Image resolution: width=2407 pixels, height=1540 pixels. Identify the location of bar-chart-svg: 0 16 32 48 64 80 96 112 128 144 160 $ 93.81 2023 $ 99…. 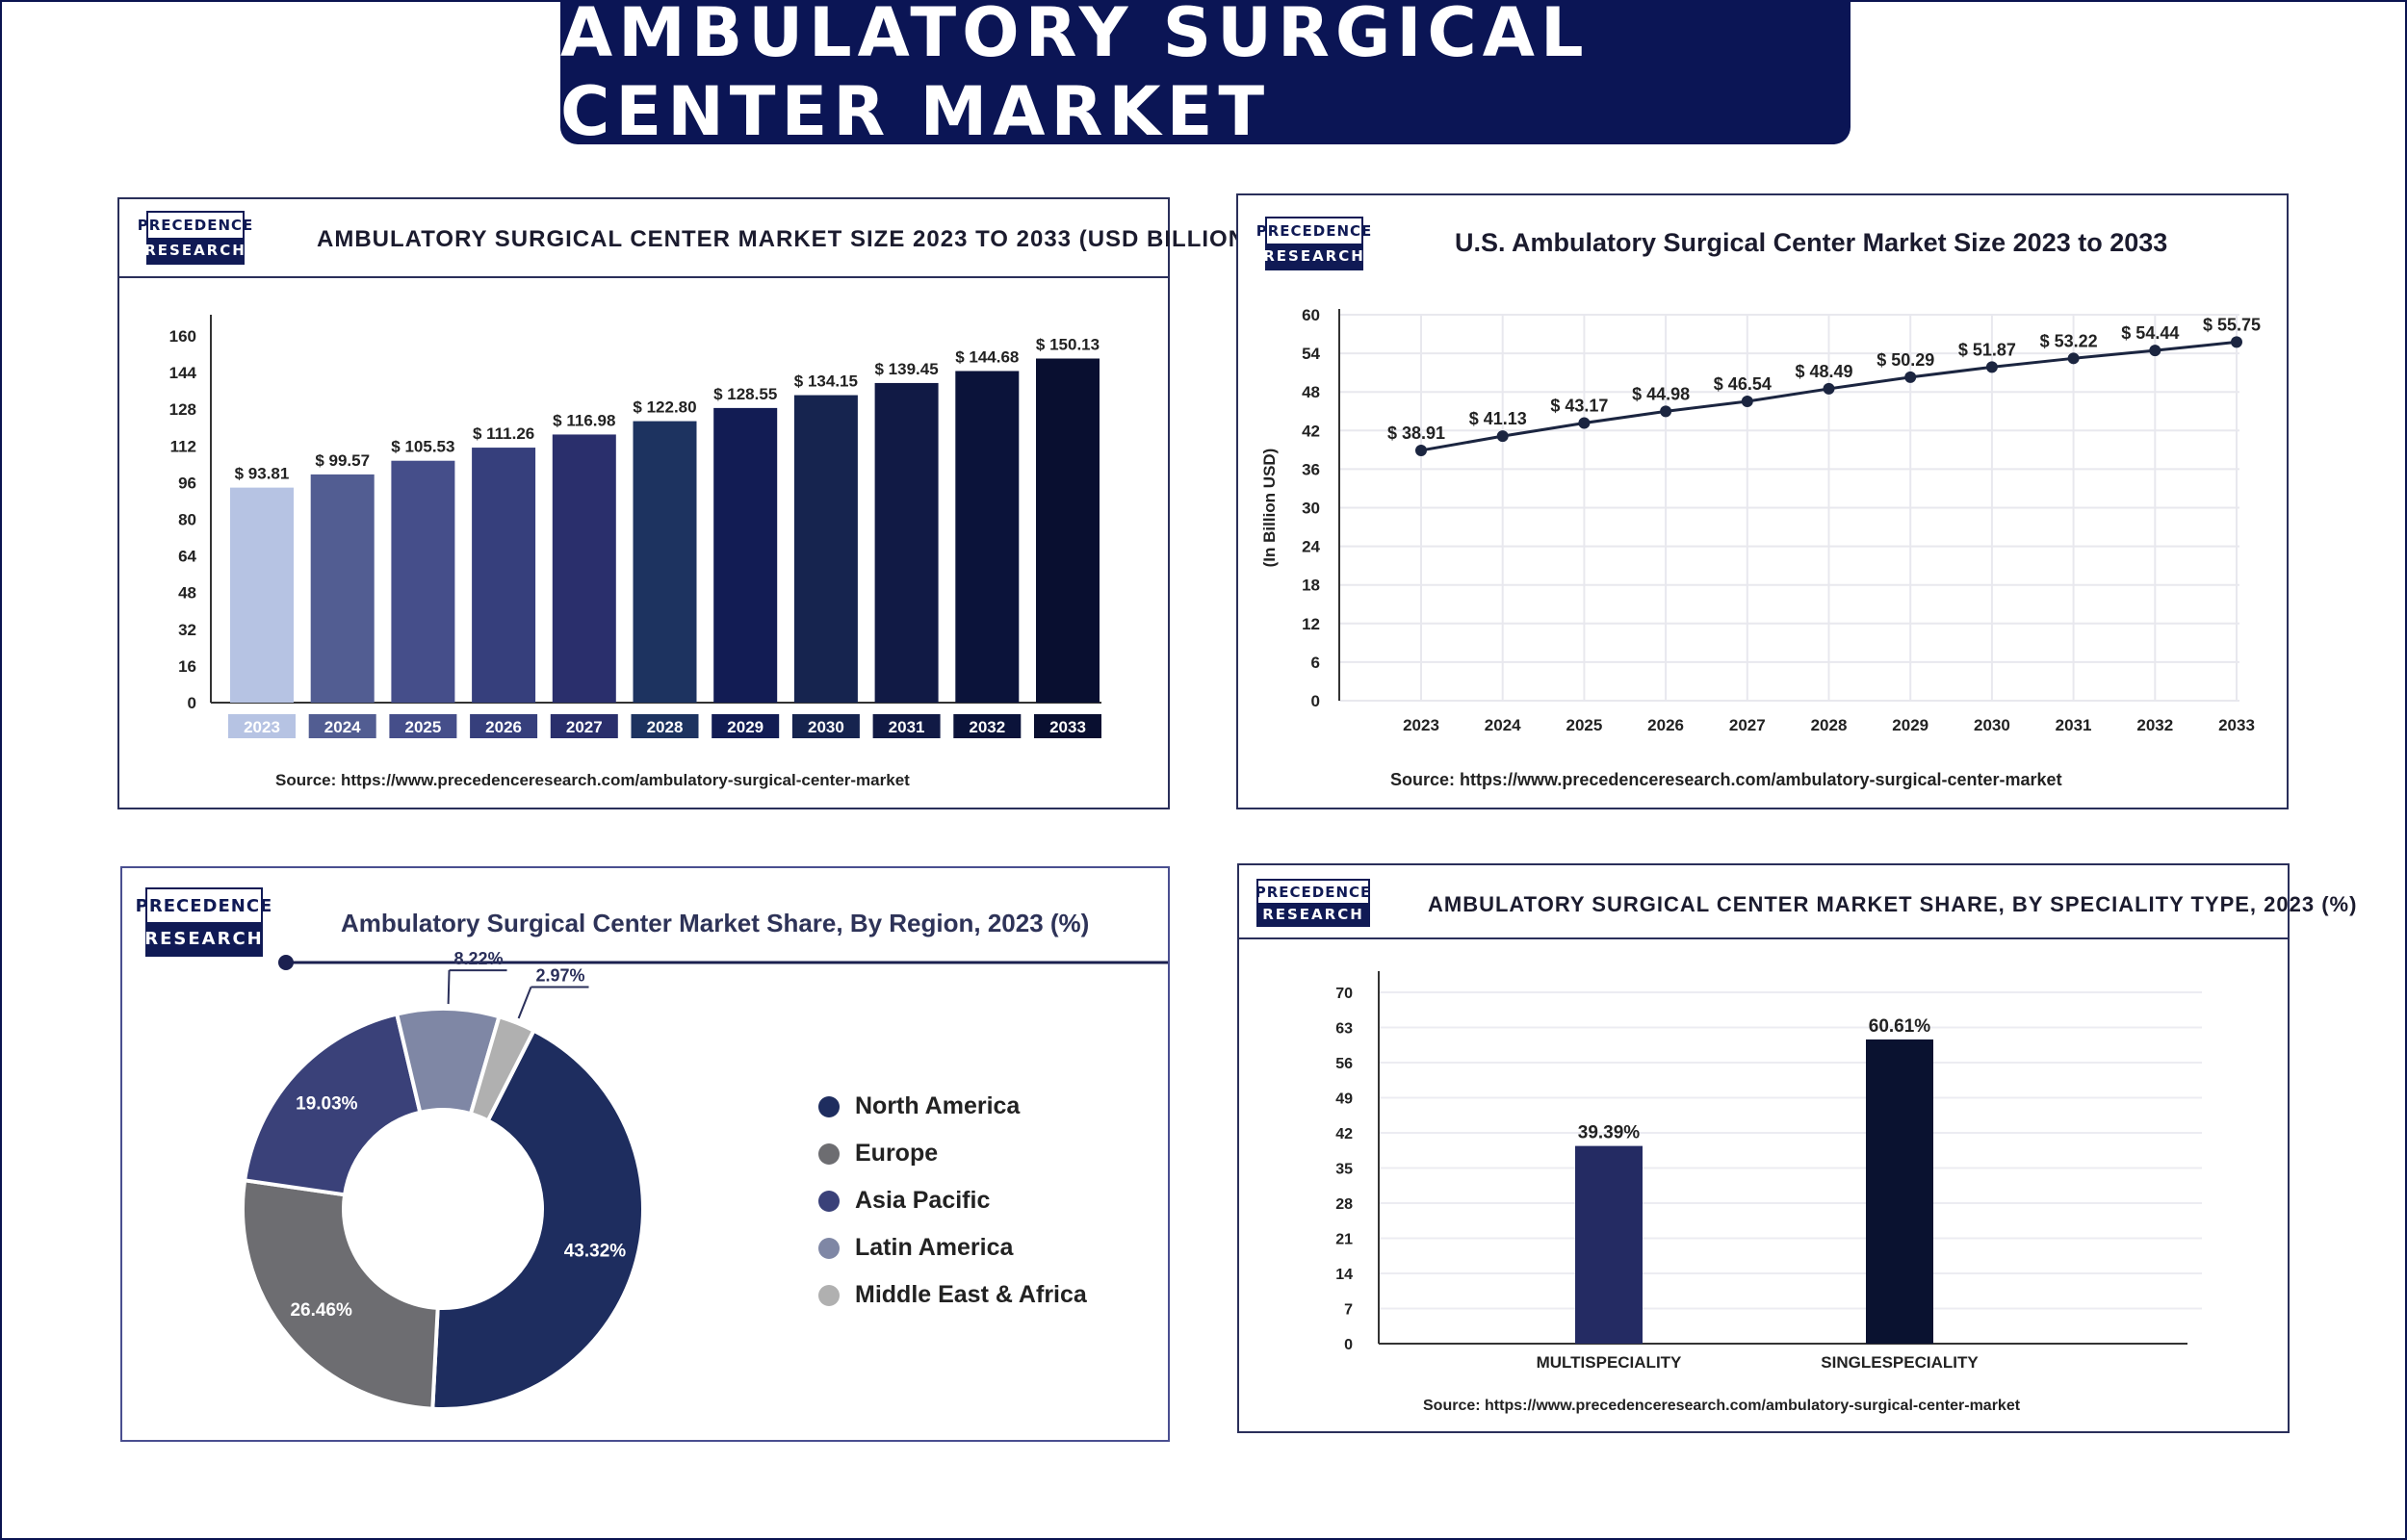
(635, 526).